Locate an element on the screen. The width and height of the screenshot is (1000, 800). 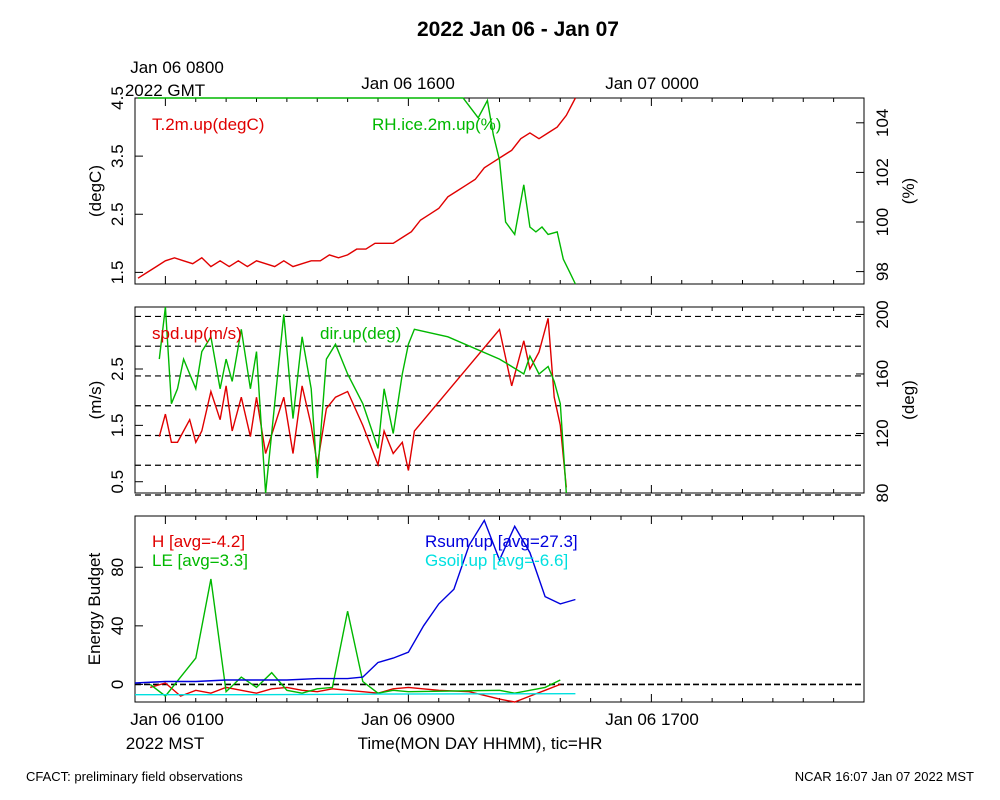
series-line-gsoil-up is located at coordinates (355, 694).